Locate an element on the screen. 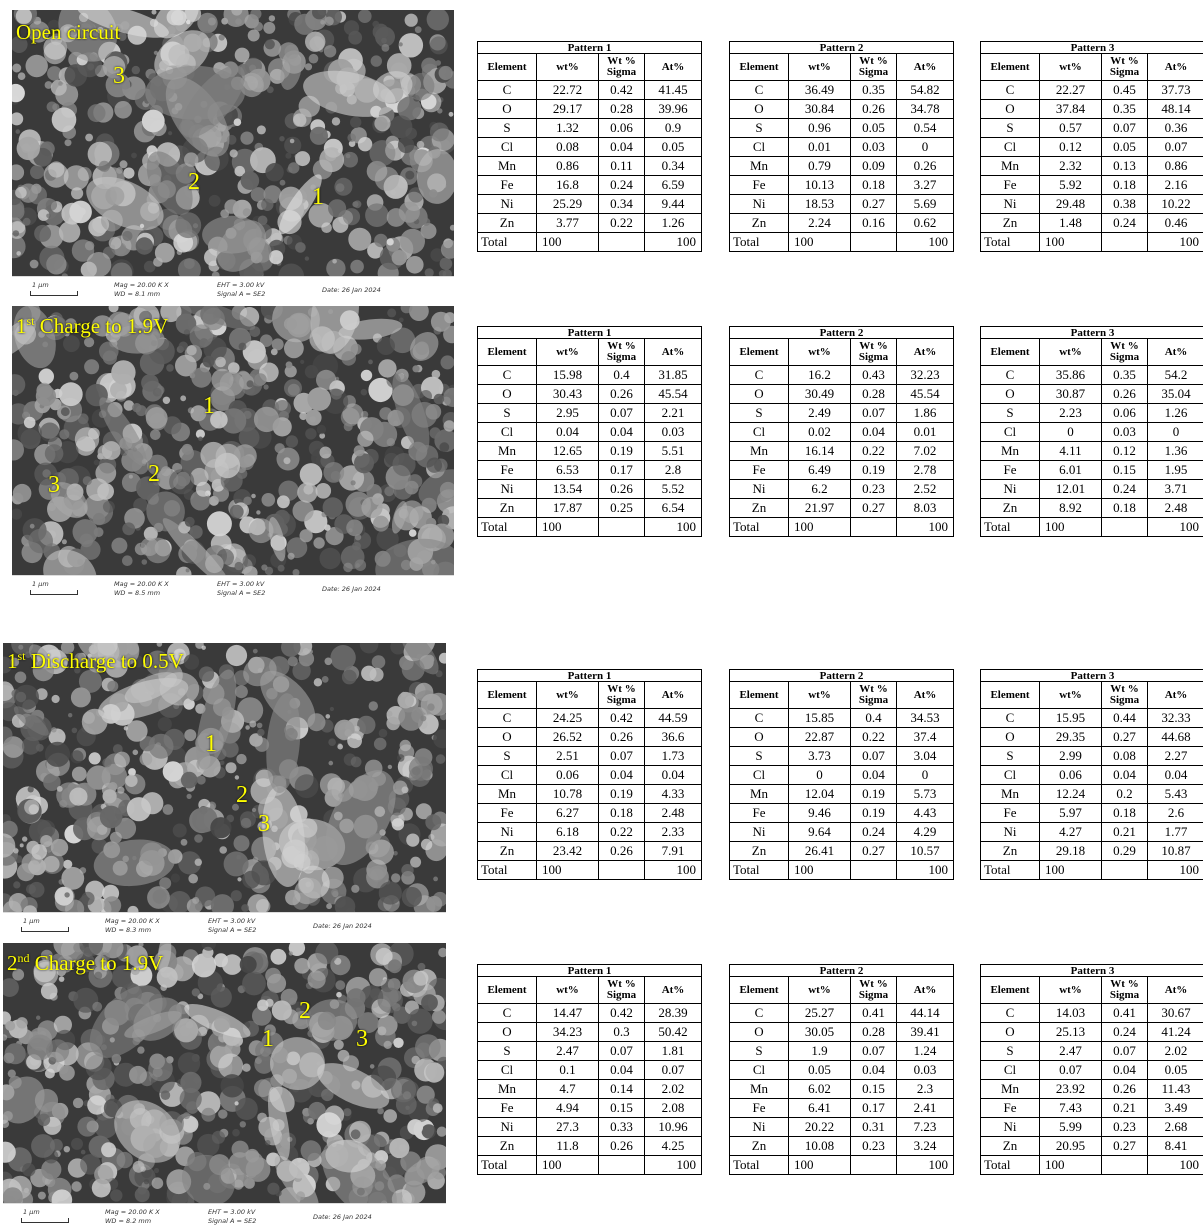 This screenshot has width=1203, height=1232. table-row: C 35.86 0.35 54.2 is located at coordinates (1091, 375).